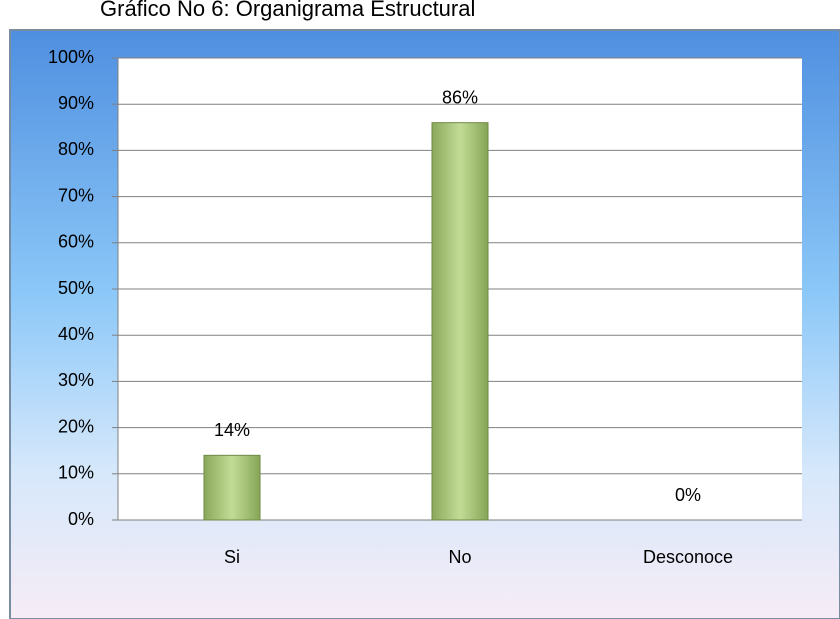 The width and height of the screenshot is (840, 619). What do you see at coordinates (232, 430) in the screenshot?
I see `data-label: 14%` at bounding box center [232, 430].